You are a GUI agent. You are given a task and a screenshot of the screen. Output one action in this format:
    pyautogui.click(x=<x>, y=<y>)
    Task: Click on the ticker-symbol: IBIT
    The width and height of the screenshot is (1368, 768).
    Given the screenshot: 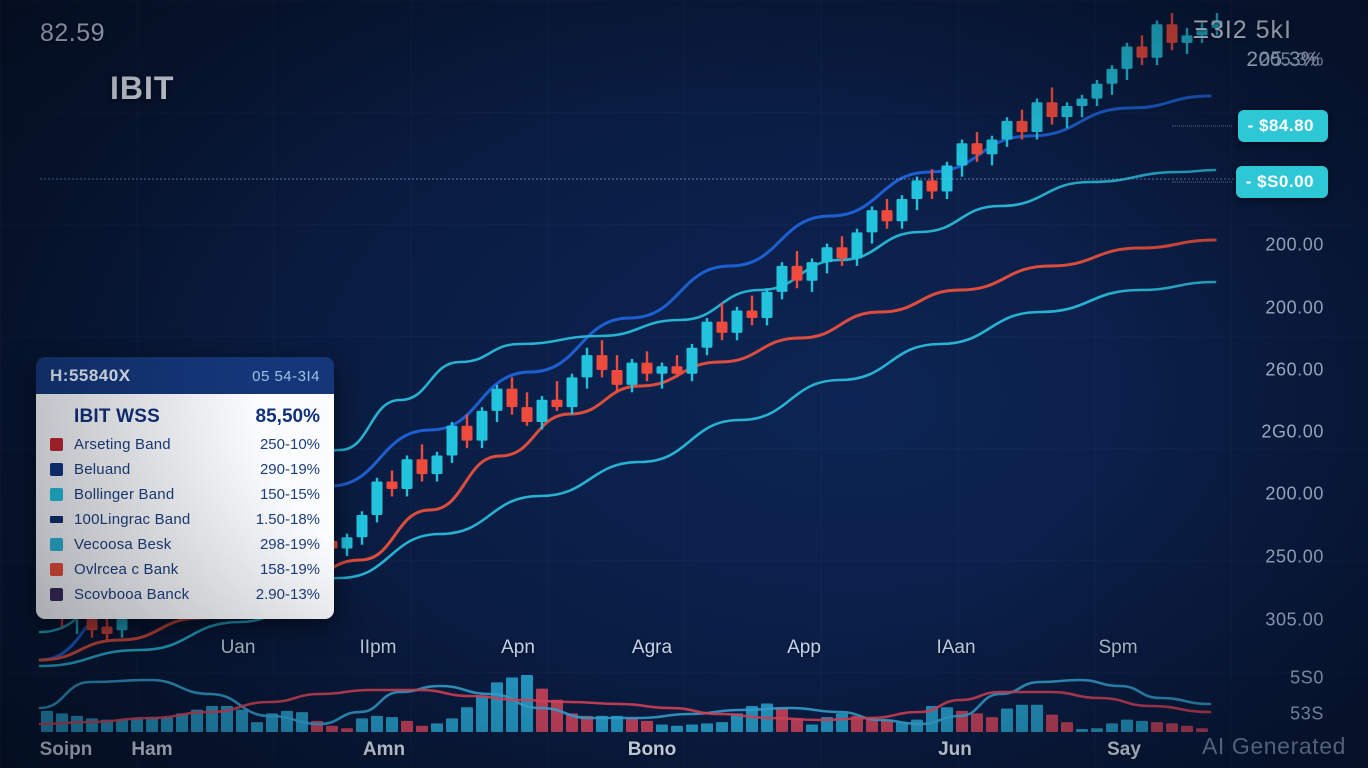 What is the action you would take?
    pyautogui.click(x=142, y=88)
    